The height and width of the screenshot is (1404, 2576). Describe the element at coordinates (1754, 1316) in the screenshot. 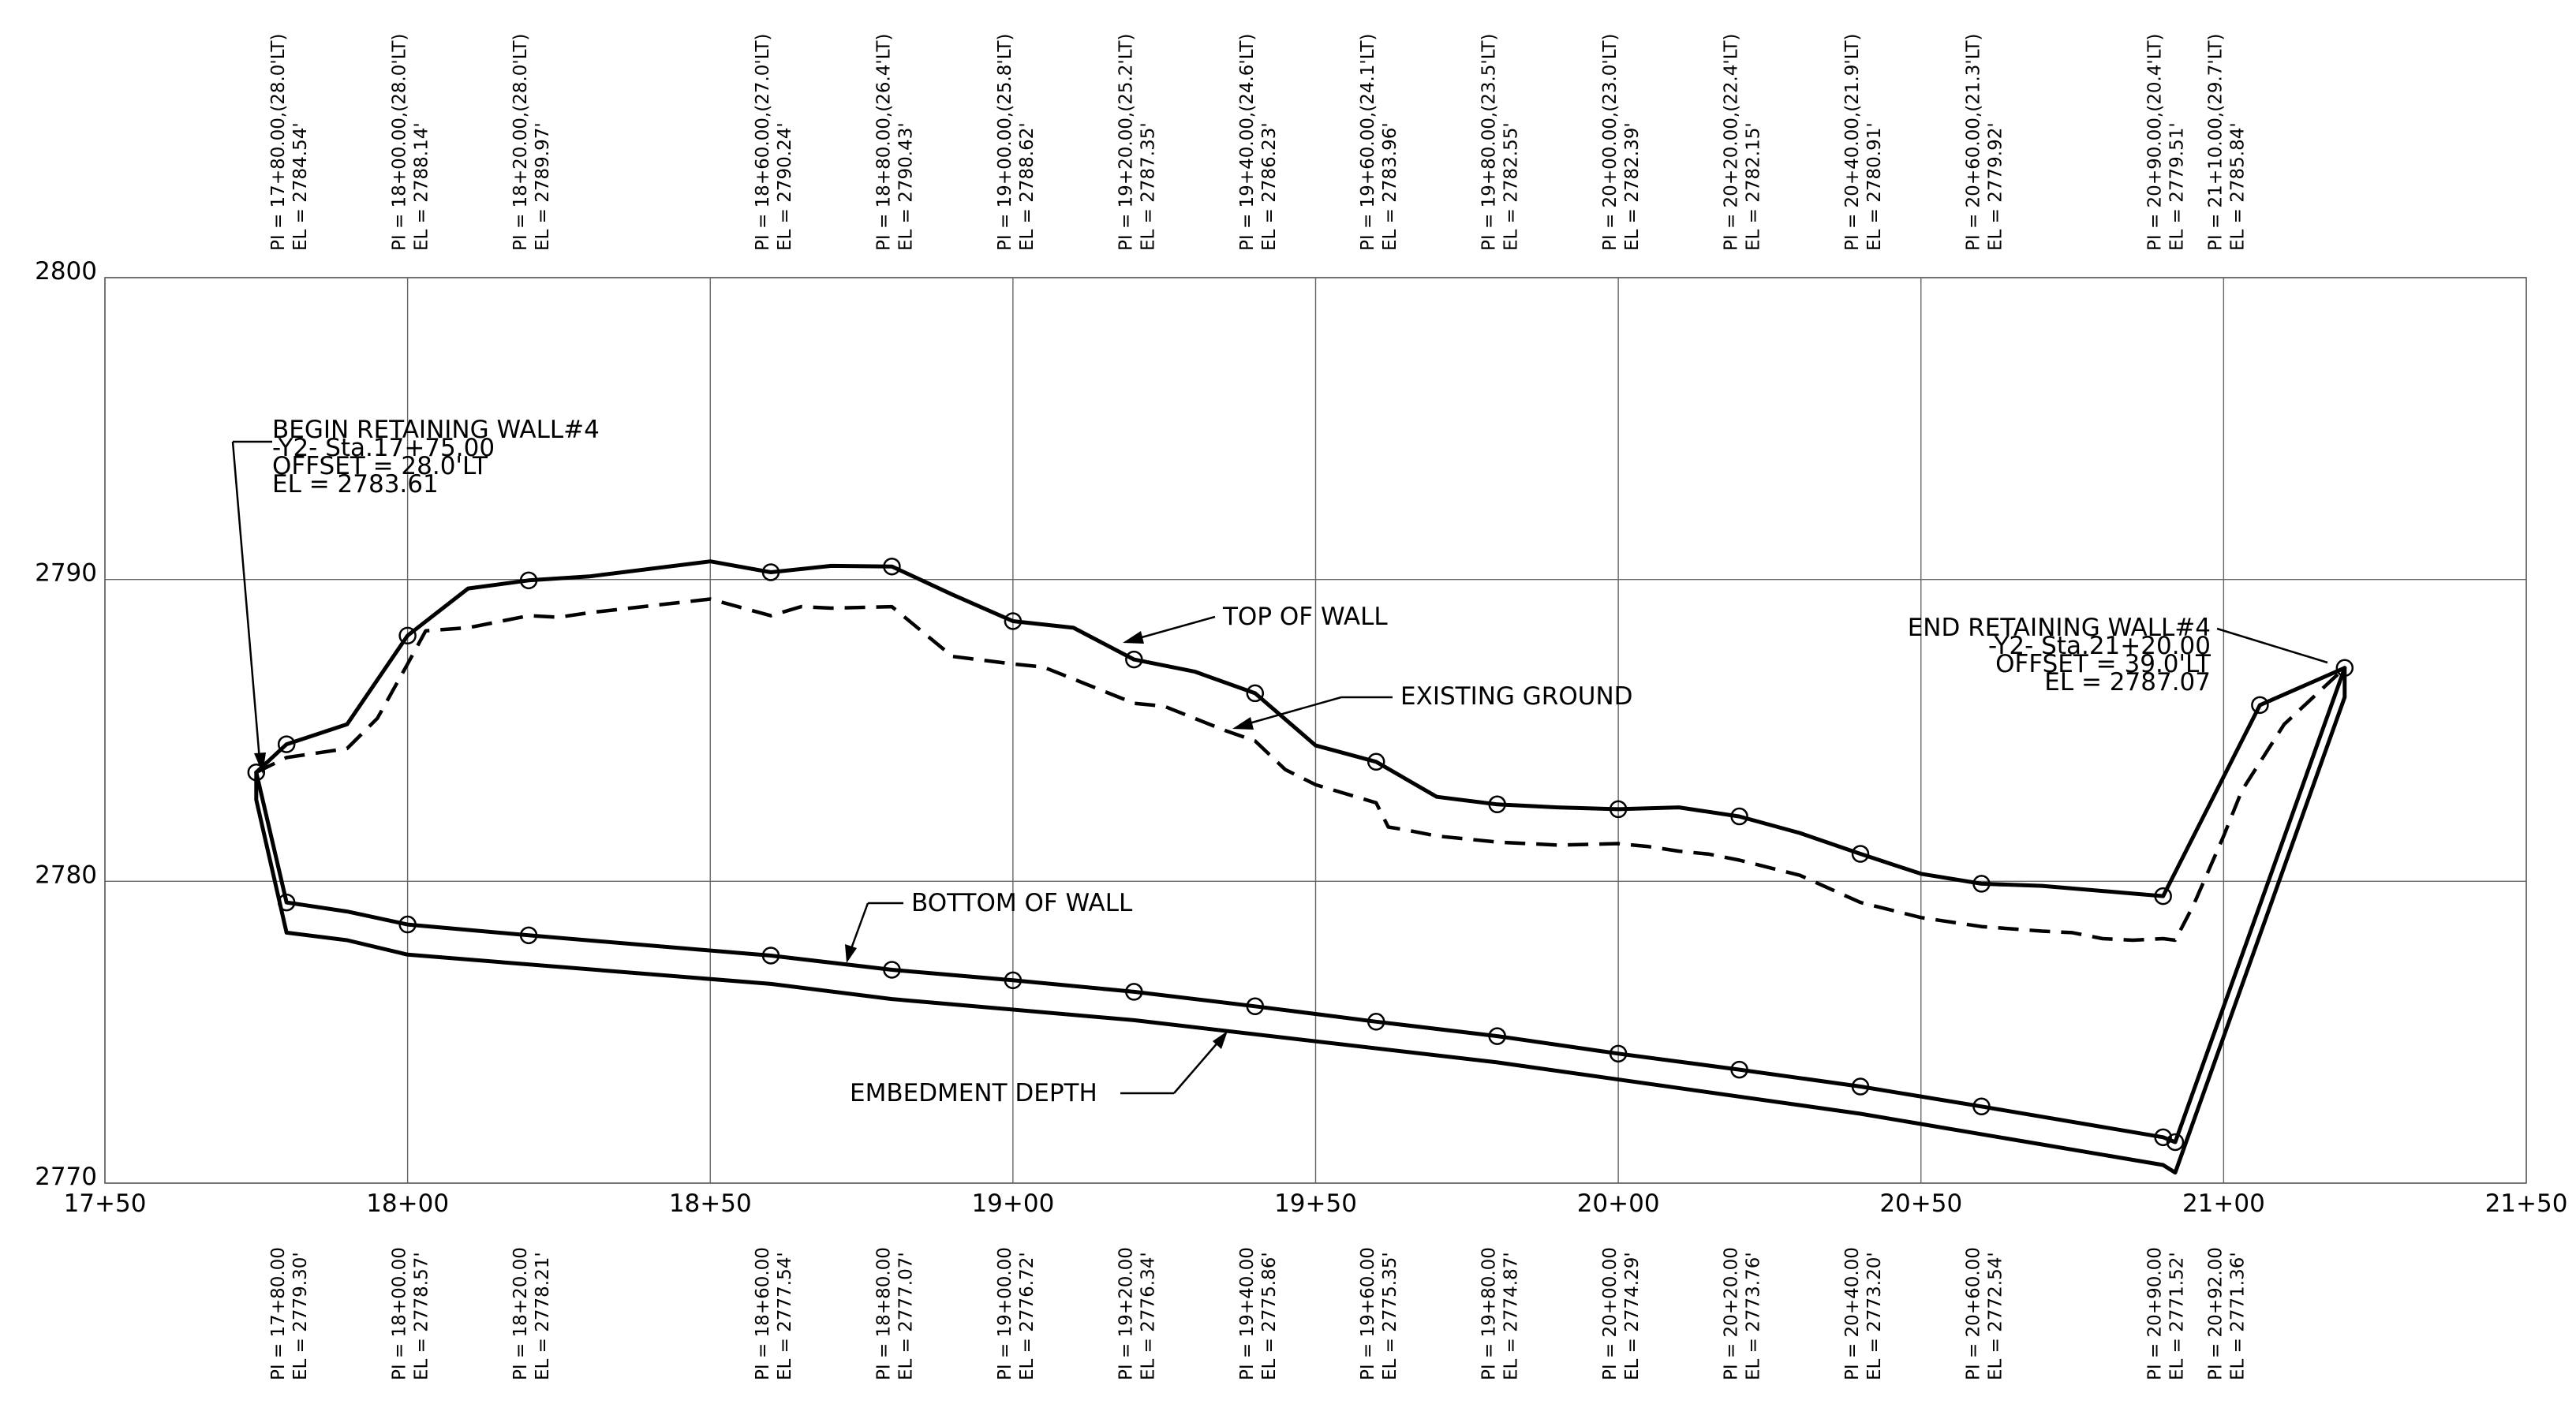

I see `bottom-station-label-line2: EL = 2773.76'` at that location.